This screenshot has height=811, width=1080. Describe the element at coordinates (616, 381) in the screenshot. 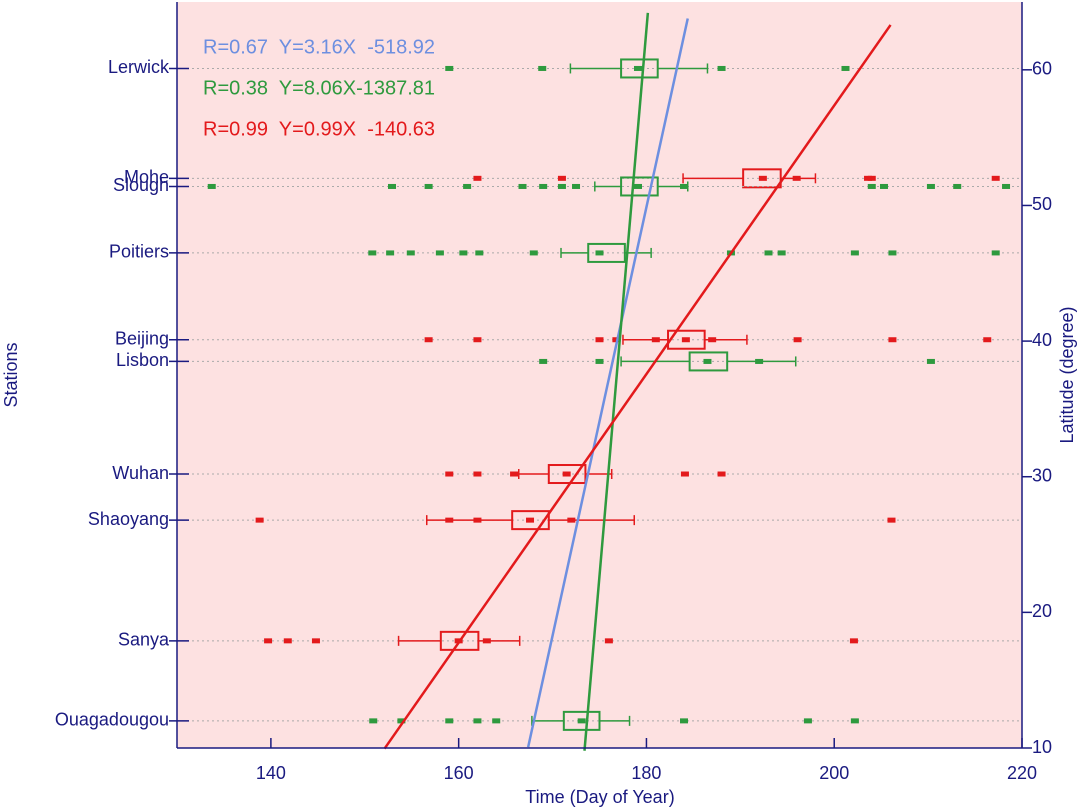

I see `fit-line` at that location.